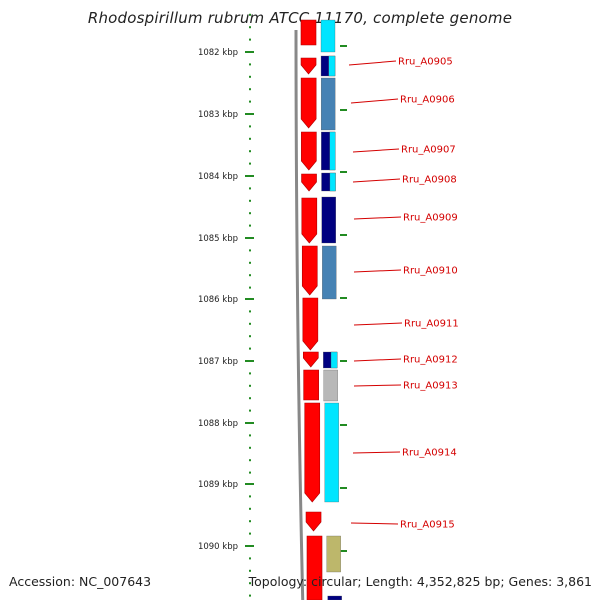  I want to click on backbone-layer, so click(299, 314).